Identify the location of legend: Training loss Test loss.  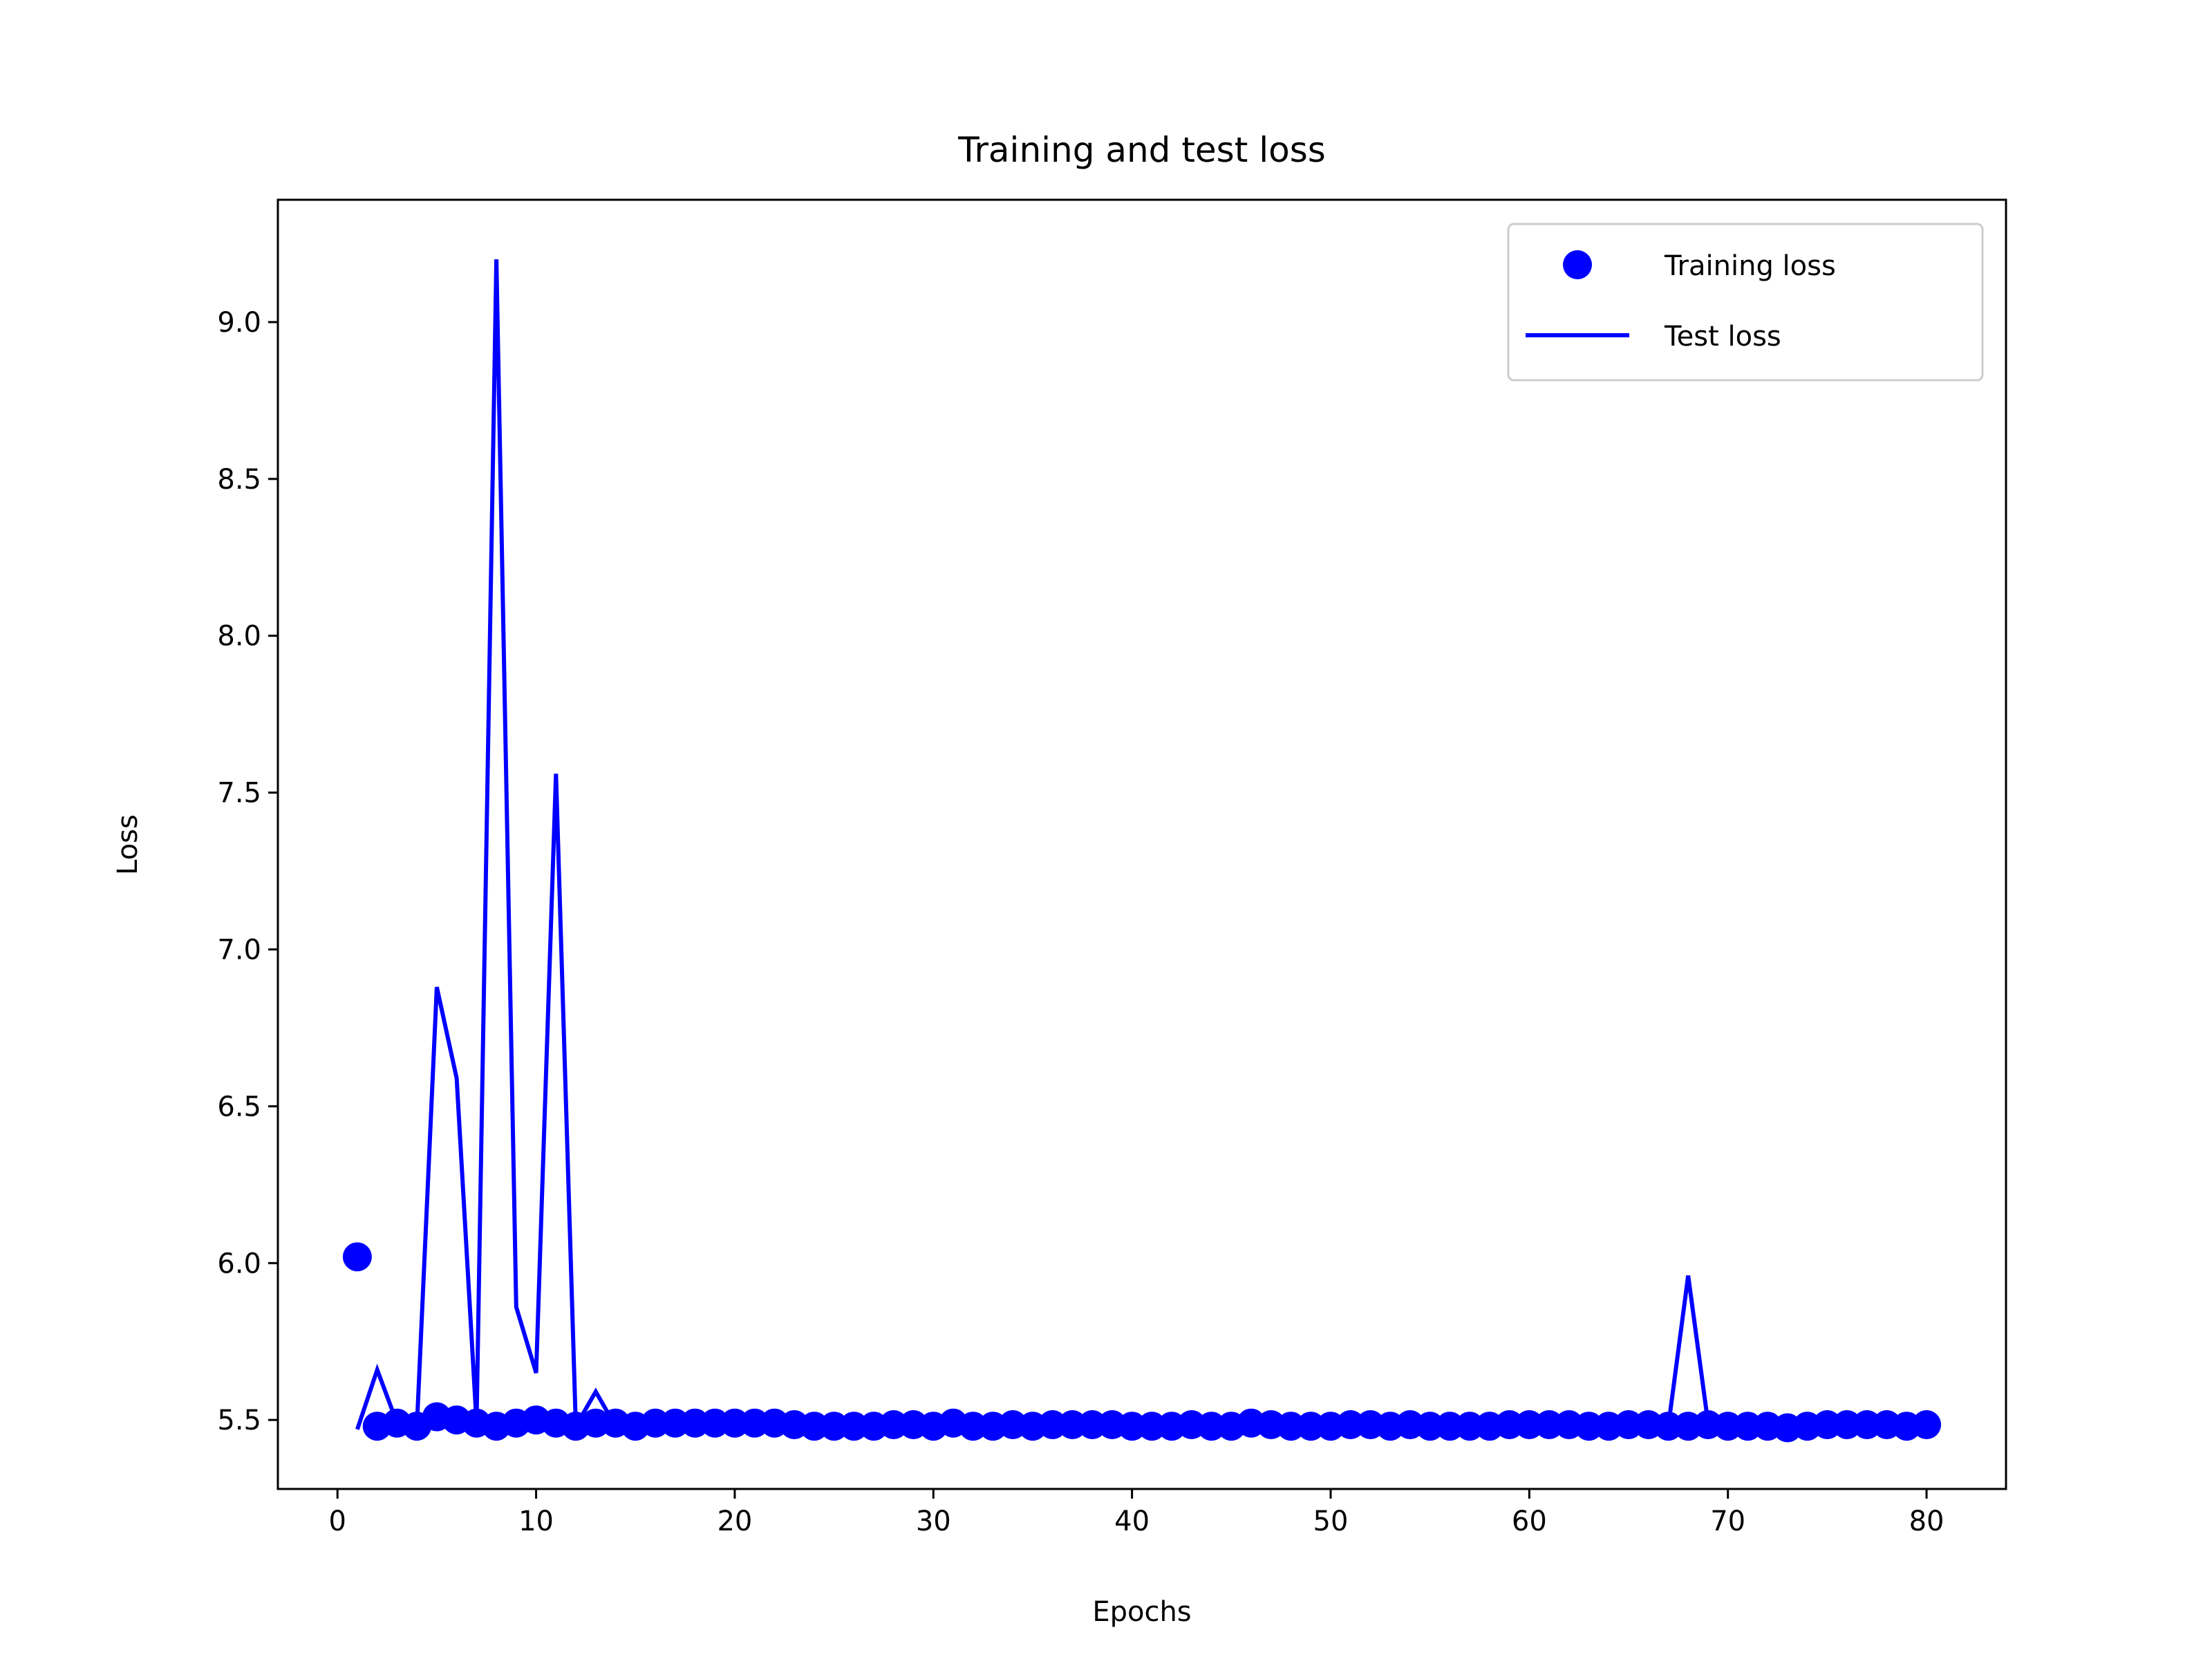
(1746, 303).